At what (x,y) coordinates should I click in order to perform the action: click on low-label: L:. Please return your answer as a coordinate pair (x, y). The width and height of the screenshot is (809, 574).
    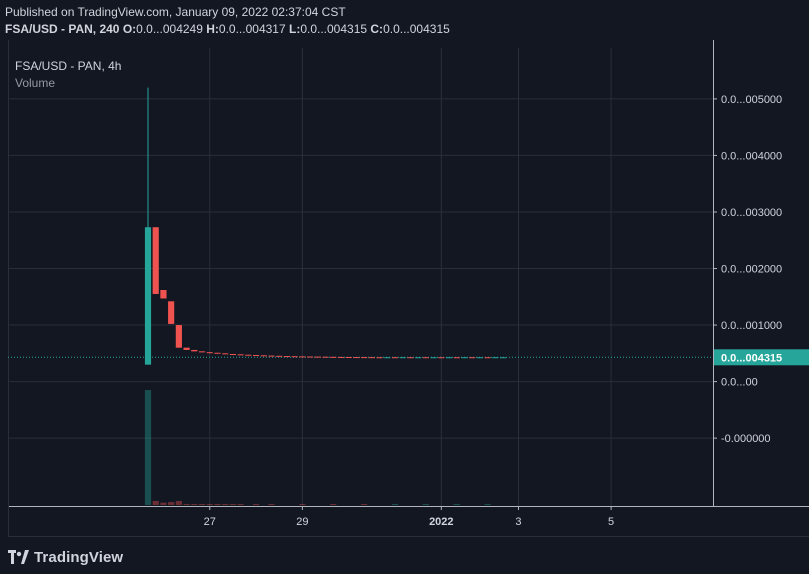
    Looking at the image, I should click on (294, 29).